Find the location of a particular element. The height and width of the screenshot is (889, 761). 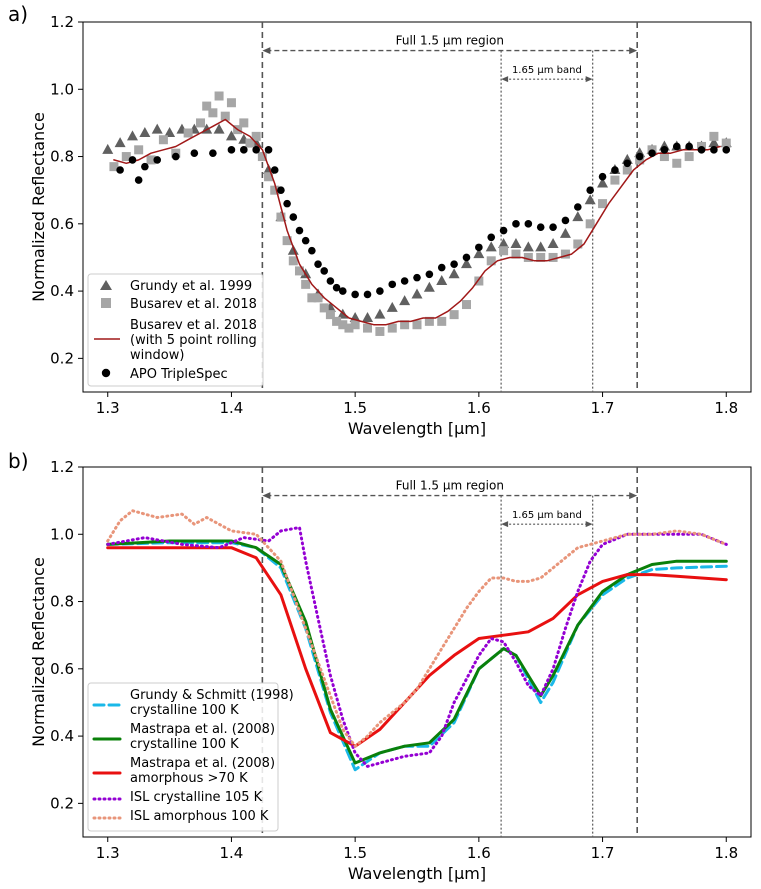

x-tick-label: 1.7 is located at coordinates (603, 853).